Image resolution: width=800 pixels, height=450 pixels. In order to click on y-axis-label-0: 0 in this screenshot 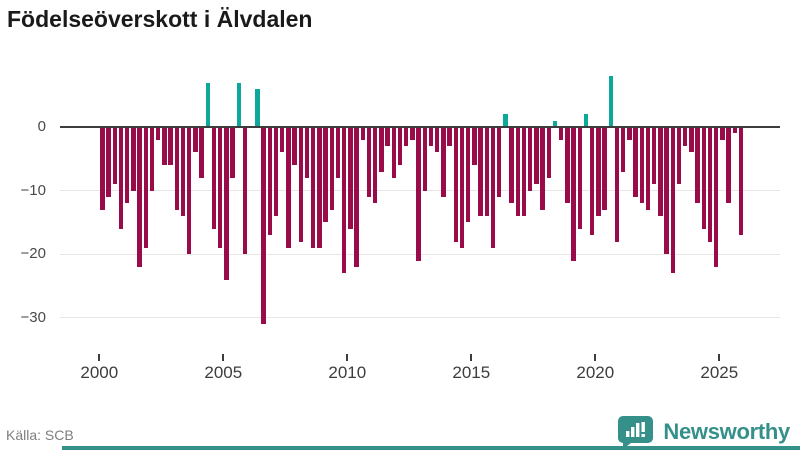, I will do `click(41, 126)`.